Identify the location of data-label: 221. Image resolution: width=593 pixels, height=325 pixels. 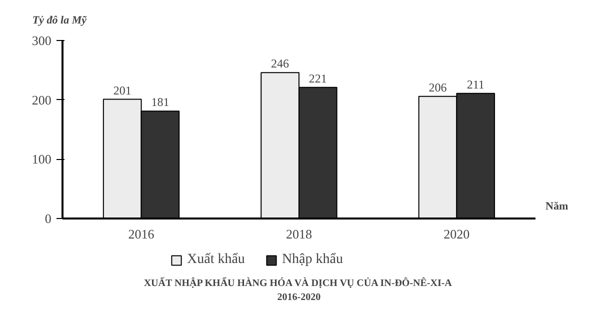
(317, 78).